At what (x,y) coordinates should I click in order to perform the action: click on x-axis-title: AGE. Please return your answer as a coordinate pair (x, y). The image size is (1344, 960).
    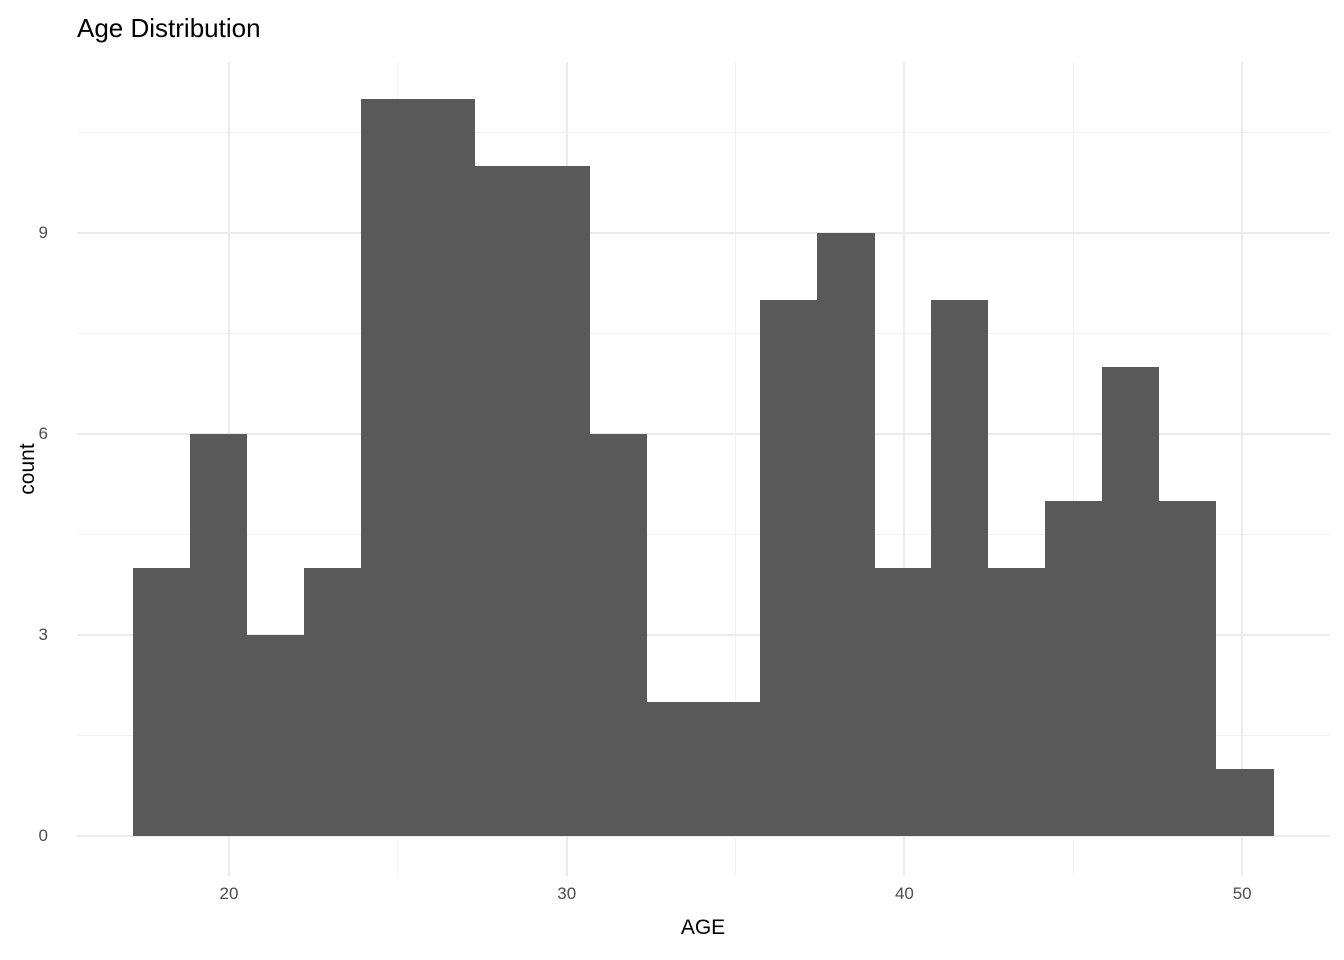
    Looking at the image, I should click on (703, 927).